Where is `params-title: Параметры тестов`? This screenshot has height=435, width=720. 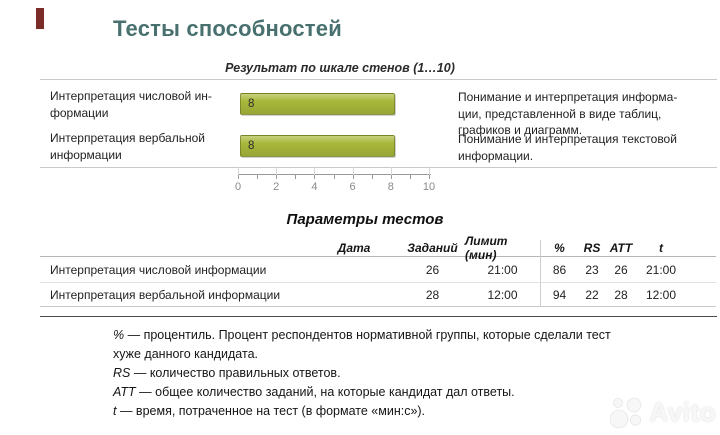
params-title: Параметры тестов is located at coordinates (365, 219).